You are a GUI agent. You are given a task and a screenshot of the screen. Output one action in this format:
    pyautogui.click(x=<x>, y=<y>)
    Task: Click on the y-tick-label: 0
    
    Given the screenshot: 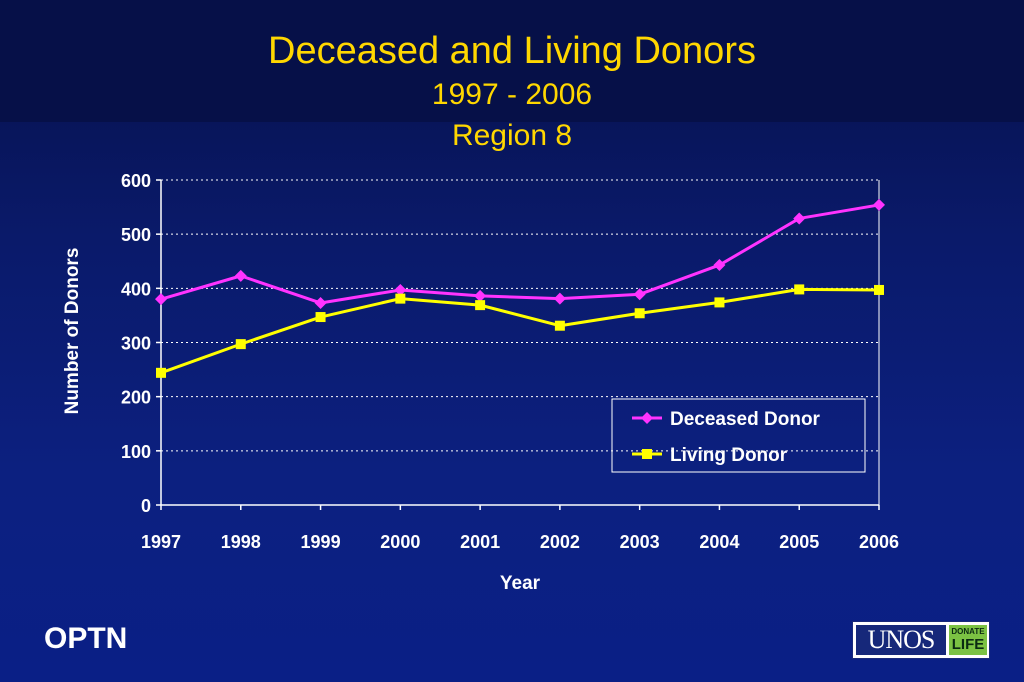 What is the action you would take?
    pyautogui.click(x=146, y=506)
    